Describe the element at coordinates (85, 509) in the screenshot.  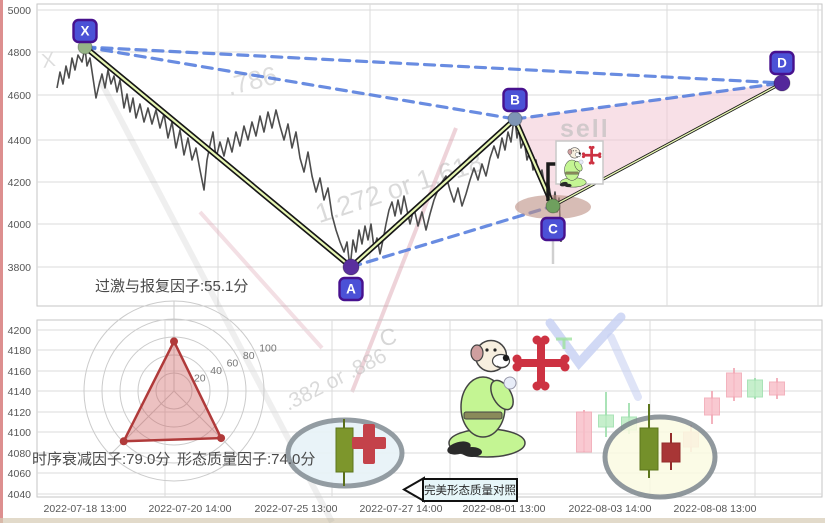
I see `x-tick-label: 2022-07-18 13:00` at that location.